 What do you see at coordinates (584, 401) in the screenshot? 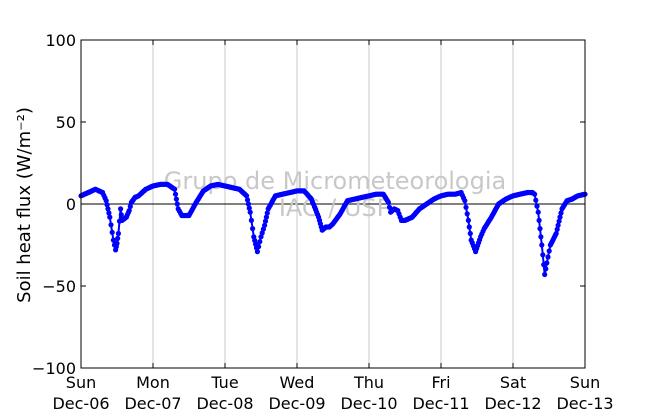
I see `x-tick-label-date: Dec-13` at bounding box center [584, 401].